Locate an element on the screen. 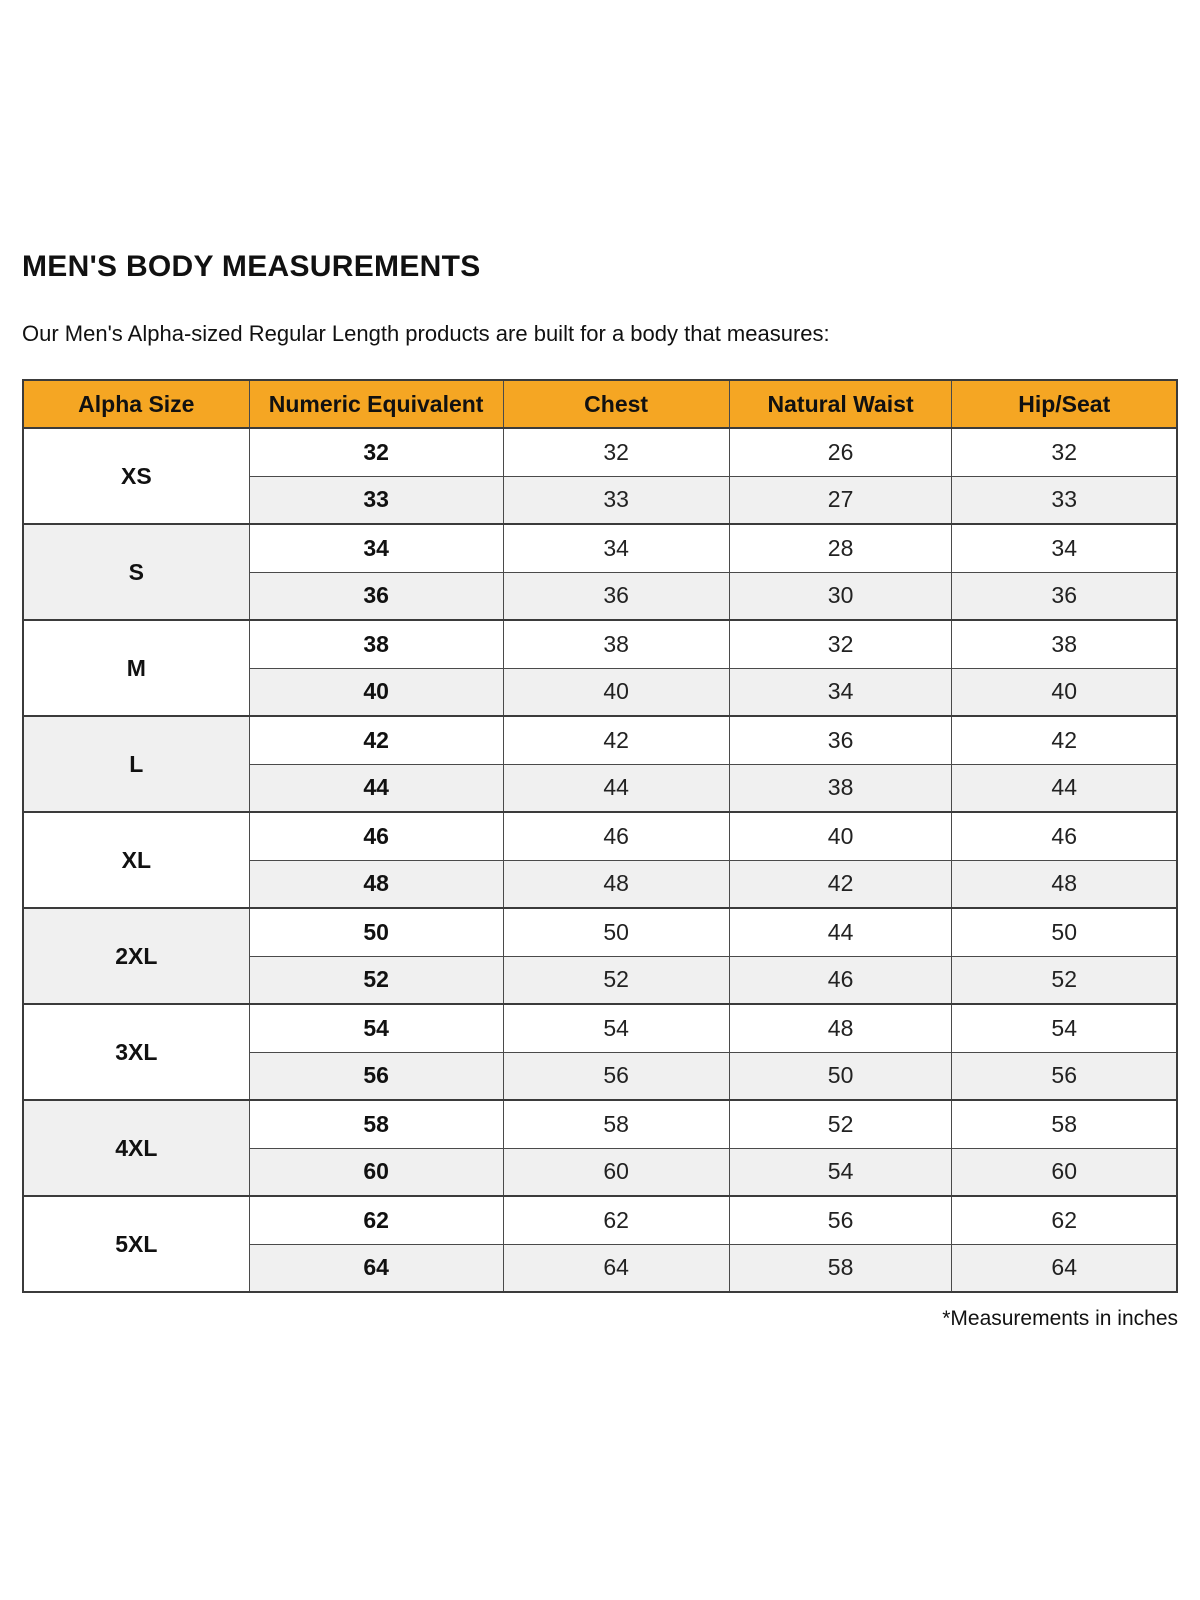 This screenshot has height=1600, width=1200. chest-cell: 60 is located at coordinates (616, 1172).